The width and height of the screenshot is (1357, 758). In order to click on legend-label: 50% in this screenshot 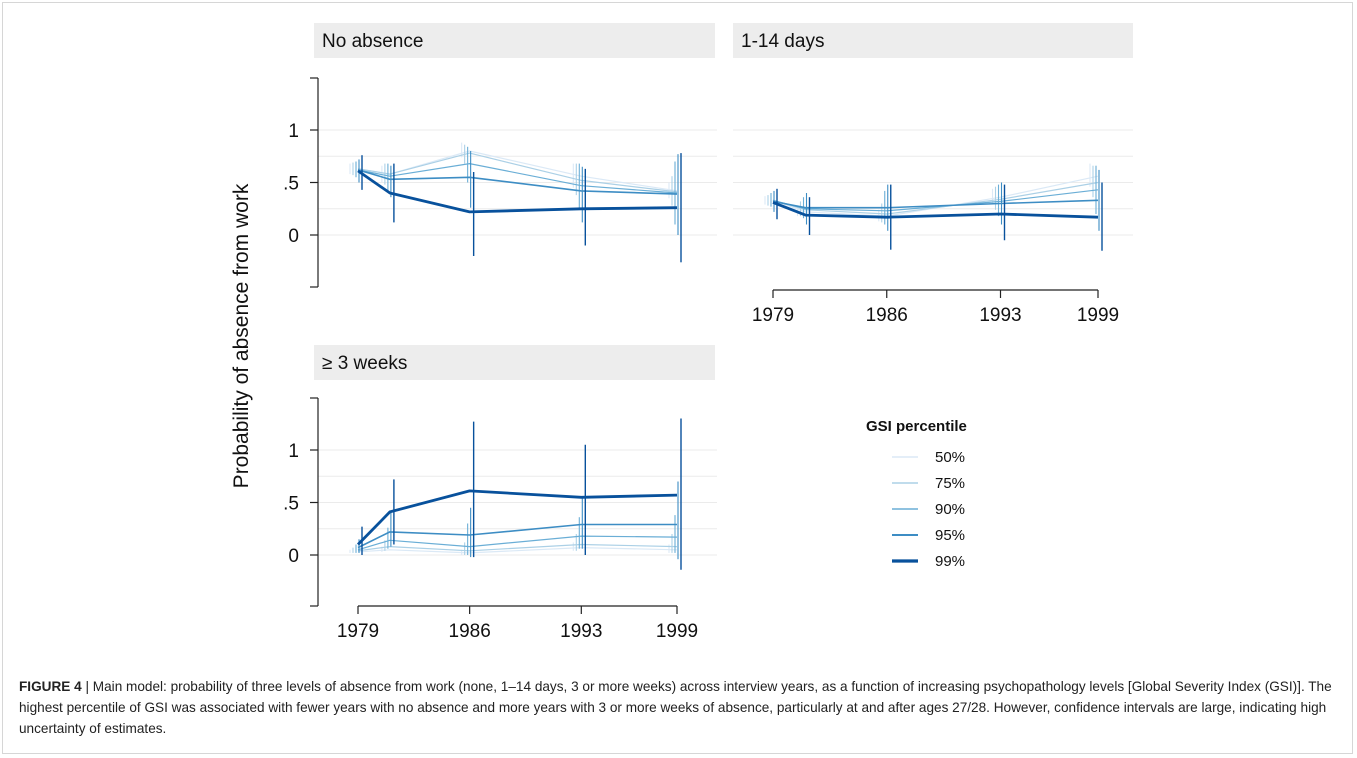, I will do `click(950, 457)`.